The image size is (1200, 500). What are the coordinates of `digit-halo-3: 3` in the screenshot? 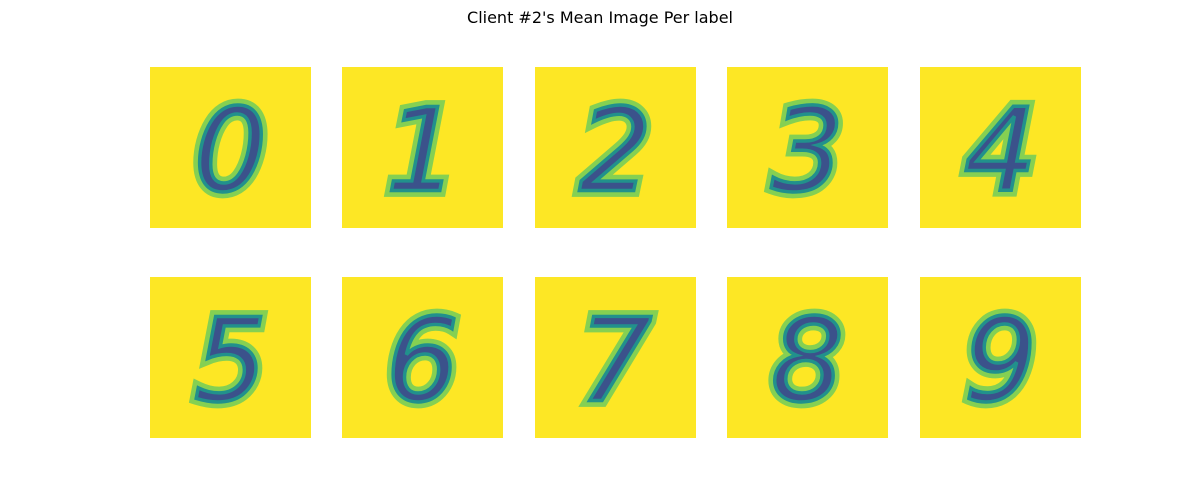 It's located at (807, 152).